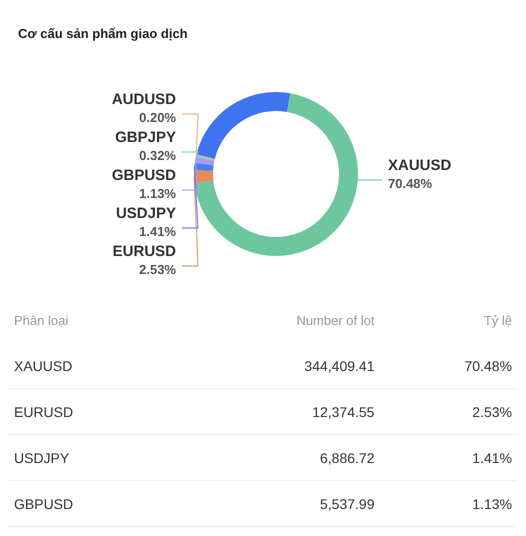 The width and height of the screenshot is (526, 536). I want to click on slice-label: XAUUSD, so click(420, 165).